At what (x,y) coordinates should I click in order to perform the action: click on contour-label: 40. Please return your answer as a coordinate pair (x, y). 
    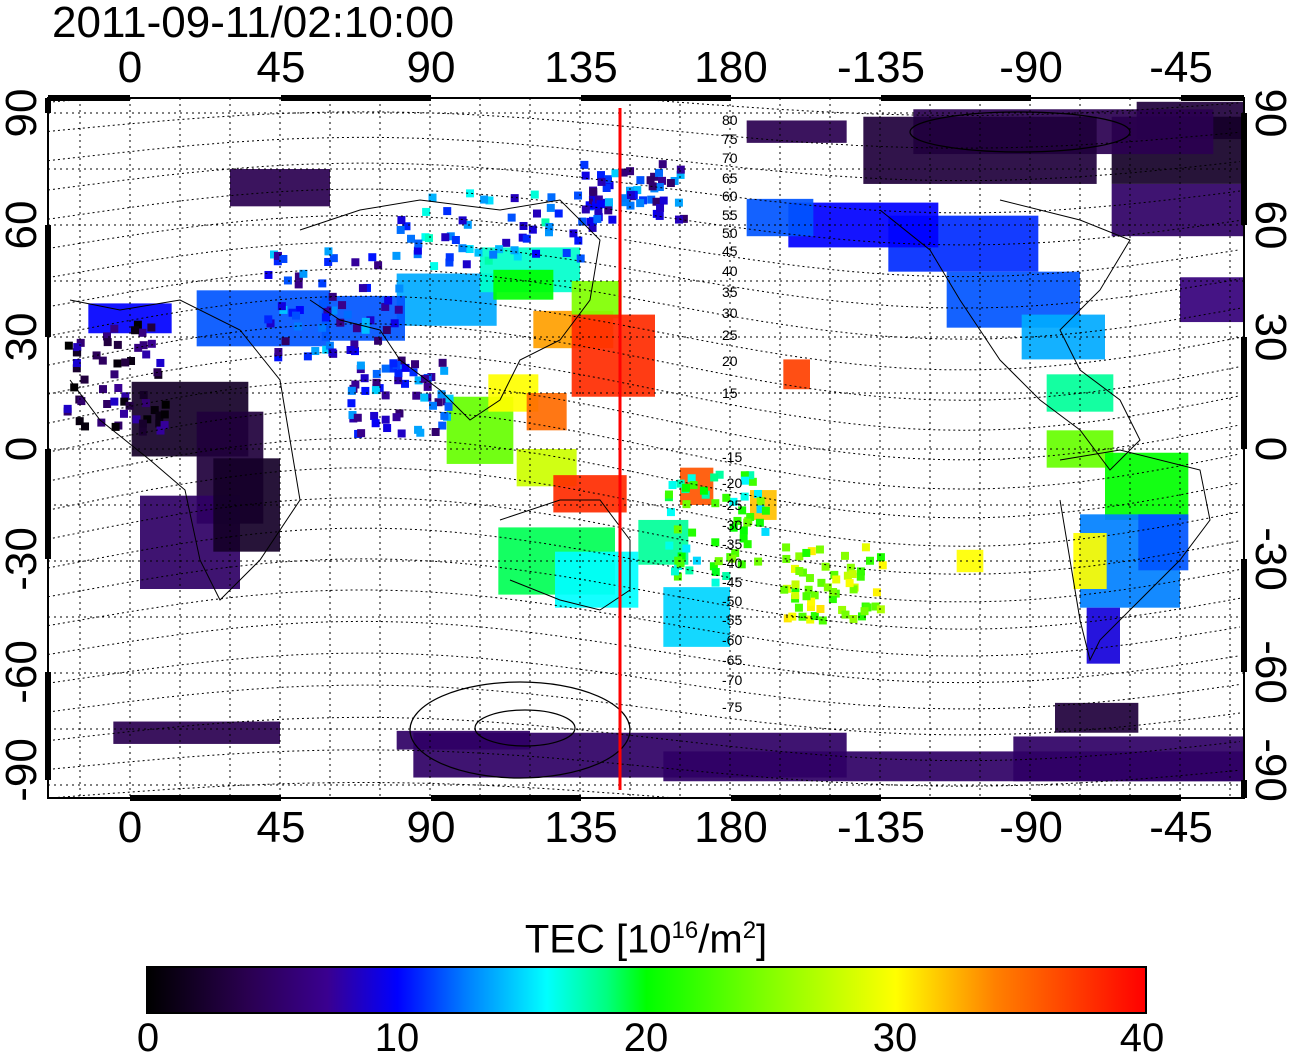
    Looking at the image, I should click on (730, 271).